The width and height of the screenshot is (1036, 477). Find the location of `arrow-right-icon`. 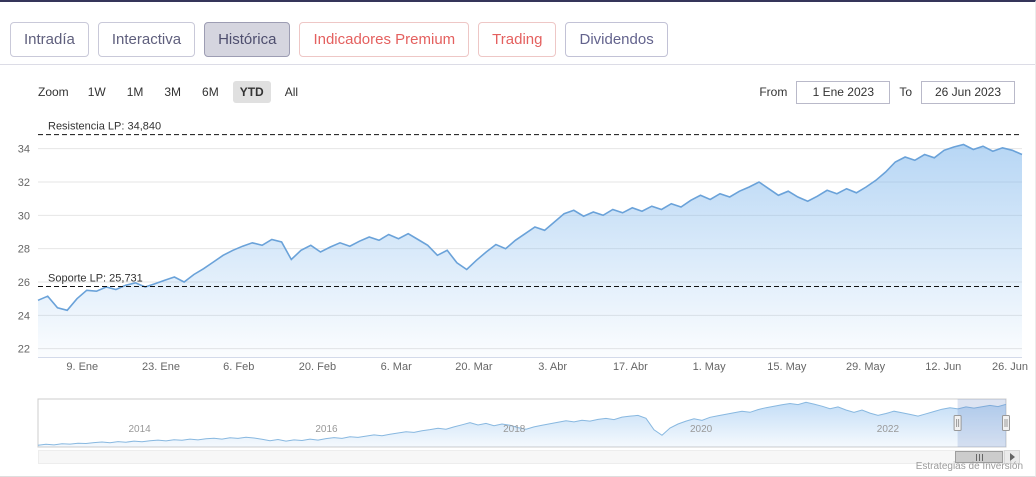

arrow-right-icon is located at coordinates (1012, 457).